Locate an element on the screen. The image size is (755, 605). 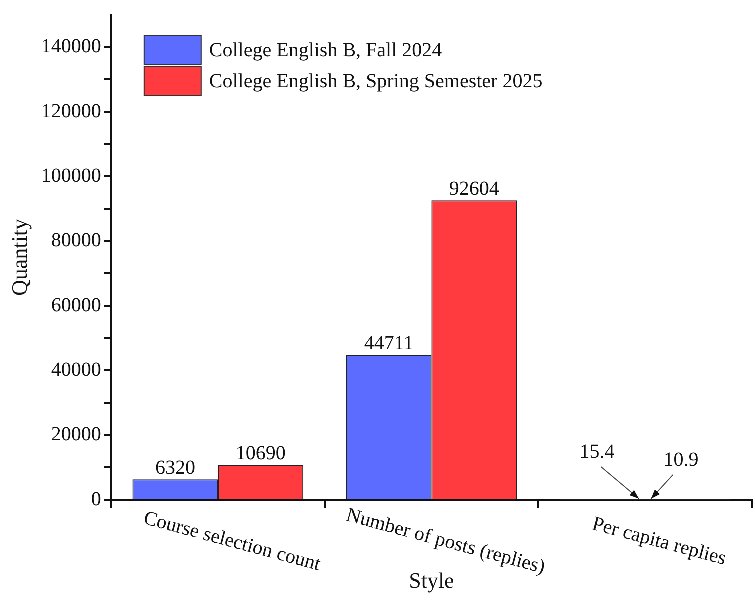
data-label: 15.4 is located at coordinates (597, 452).